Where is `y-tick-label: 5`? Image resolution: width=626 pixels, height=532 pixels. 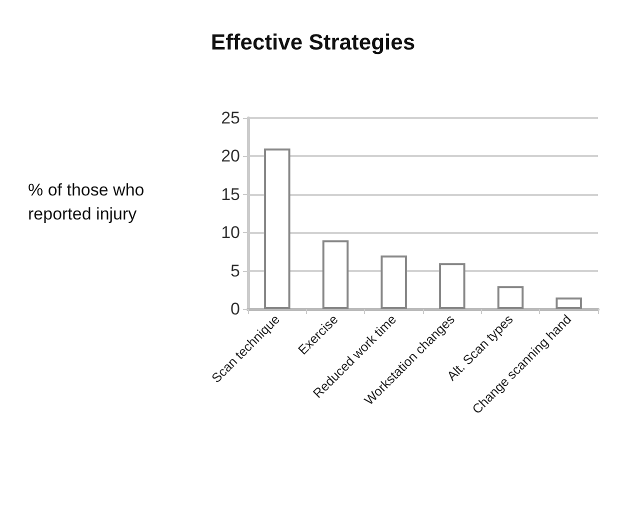 y-tick-label: 5 is located at coordinates (235, 270).